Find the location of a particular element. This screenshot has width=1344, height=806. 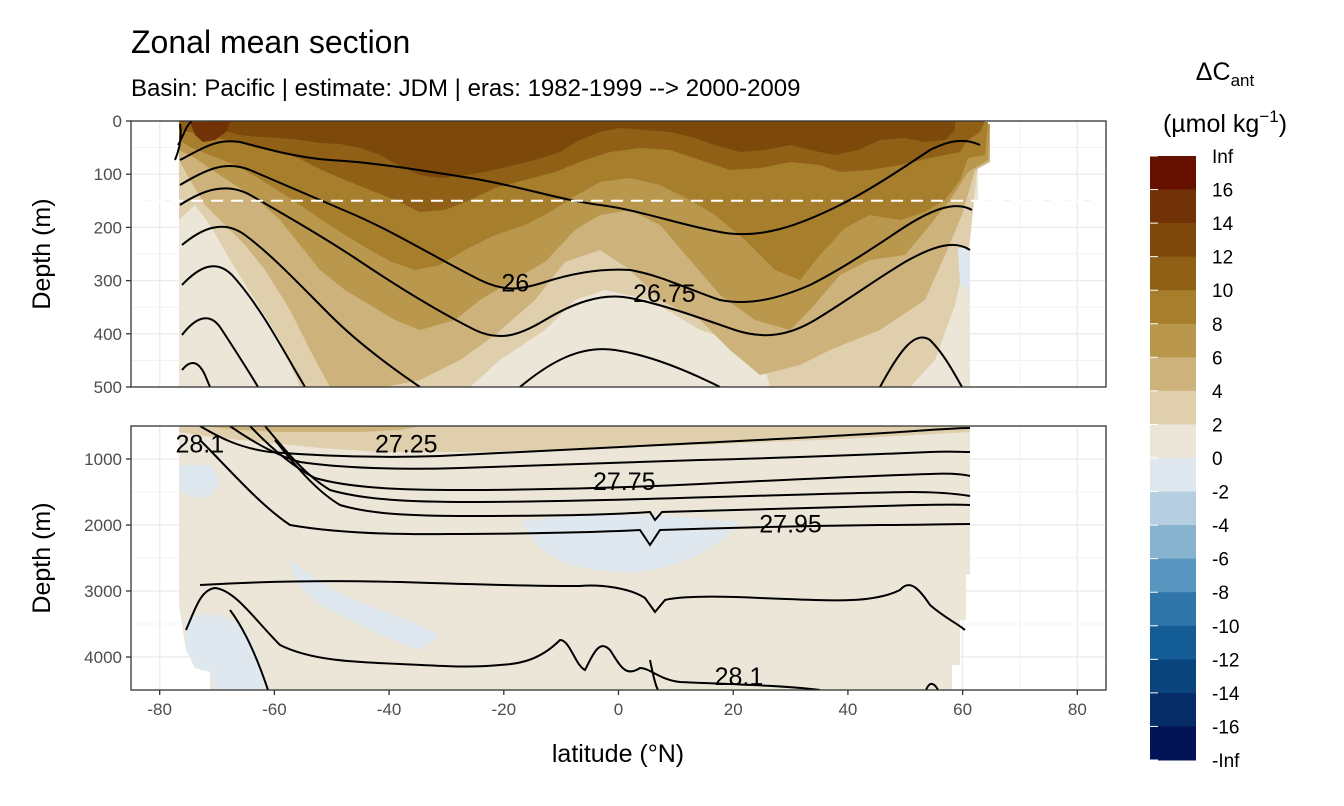

x-tick-label: -80 is located at coordinates (159, 709).